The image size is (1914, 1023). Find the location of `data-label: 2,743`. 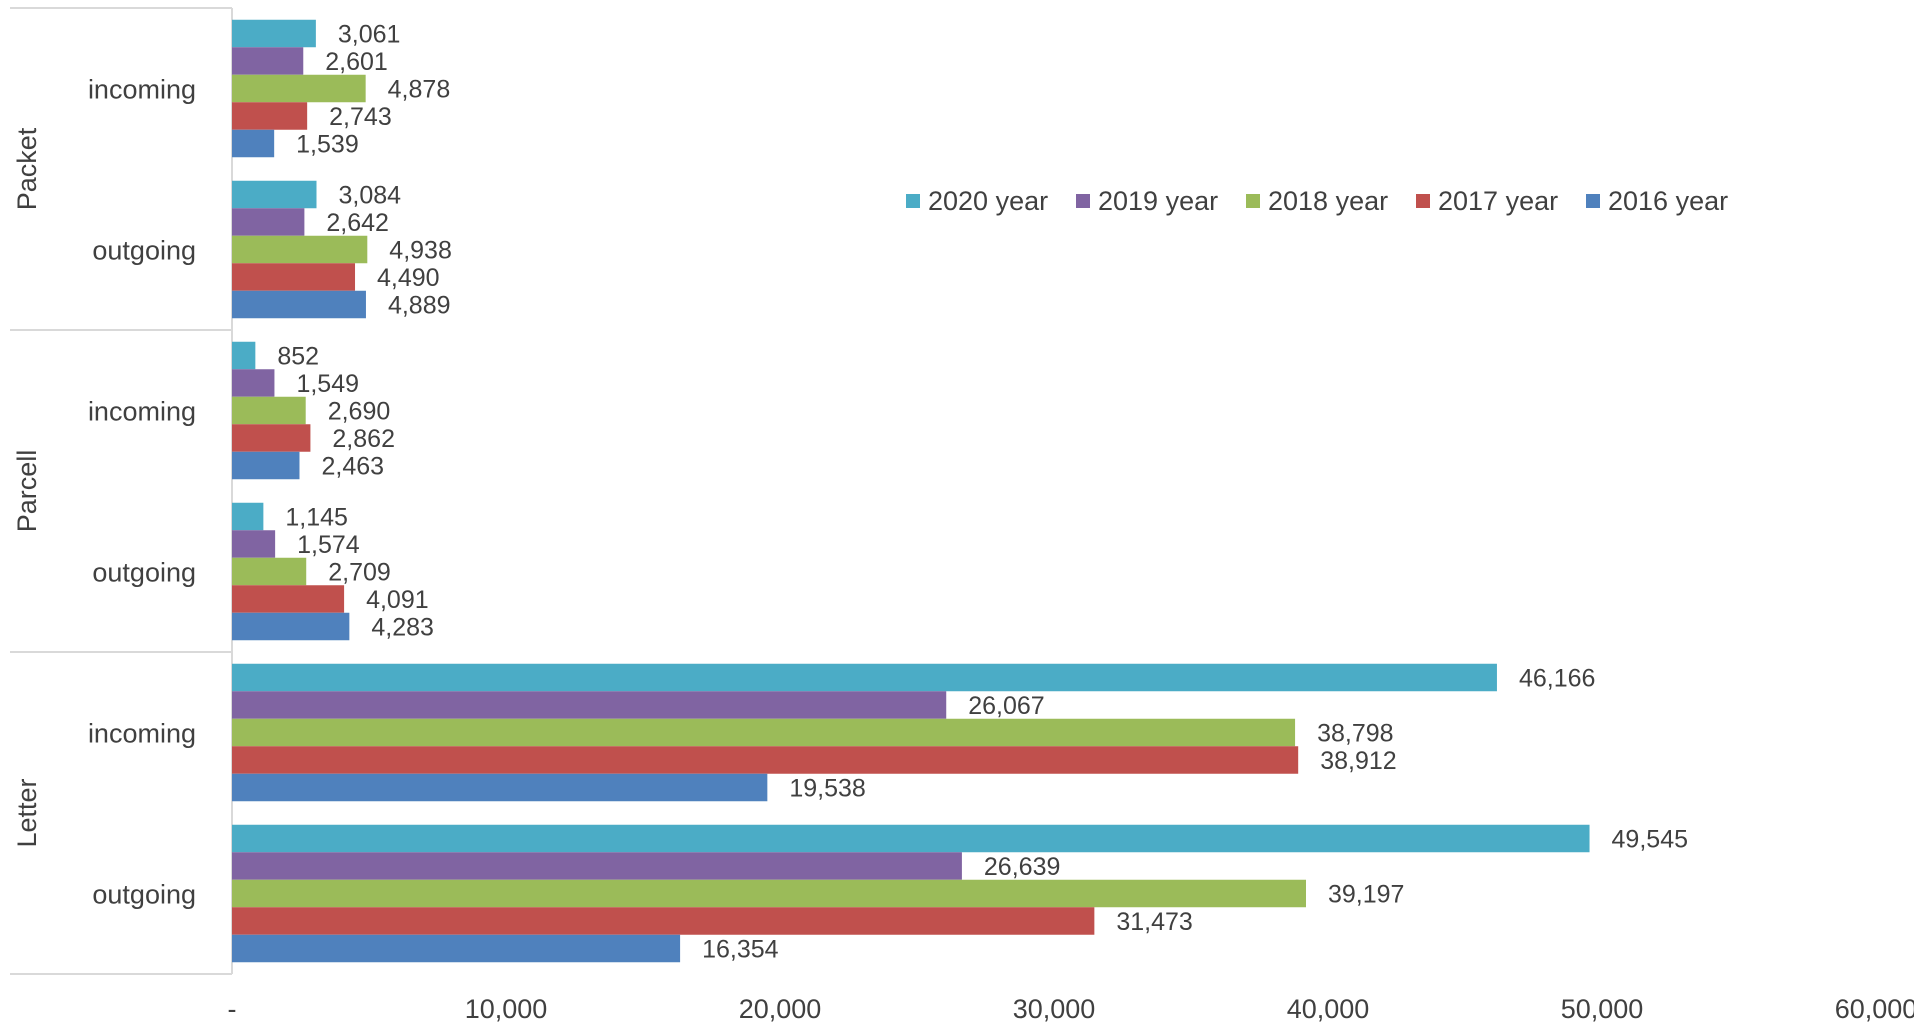

data-label: 2,743 is located at coordinates (360, 117).